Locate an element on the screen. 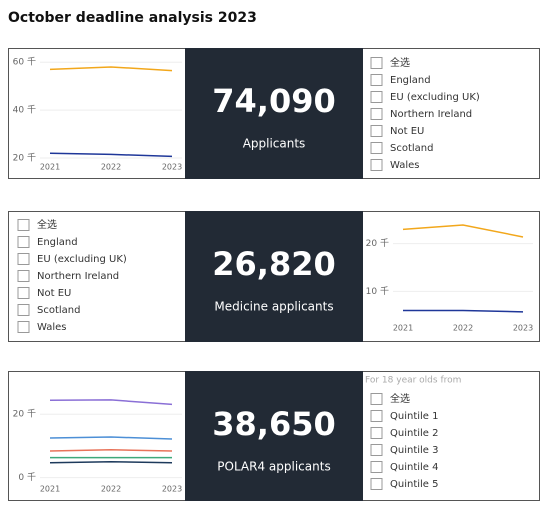 This screenshot has width=549, height=509. page-title: October deadline analysis 2023 is located at coordinates (132, 18).